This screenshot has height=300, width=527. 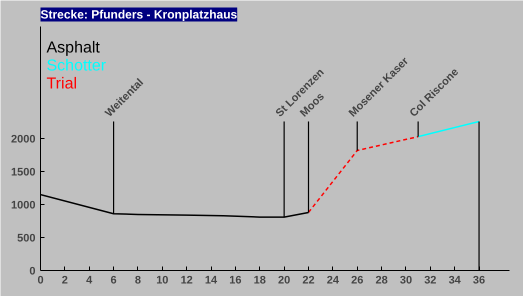 I want to click on y-tick-label: 1000, so click(x=23, y=206).